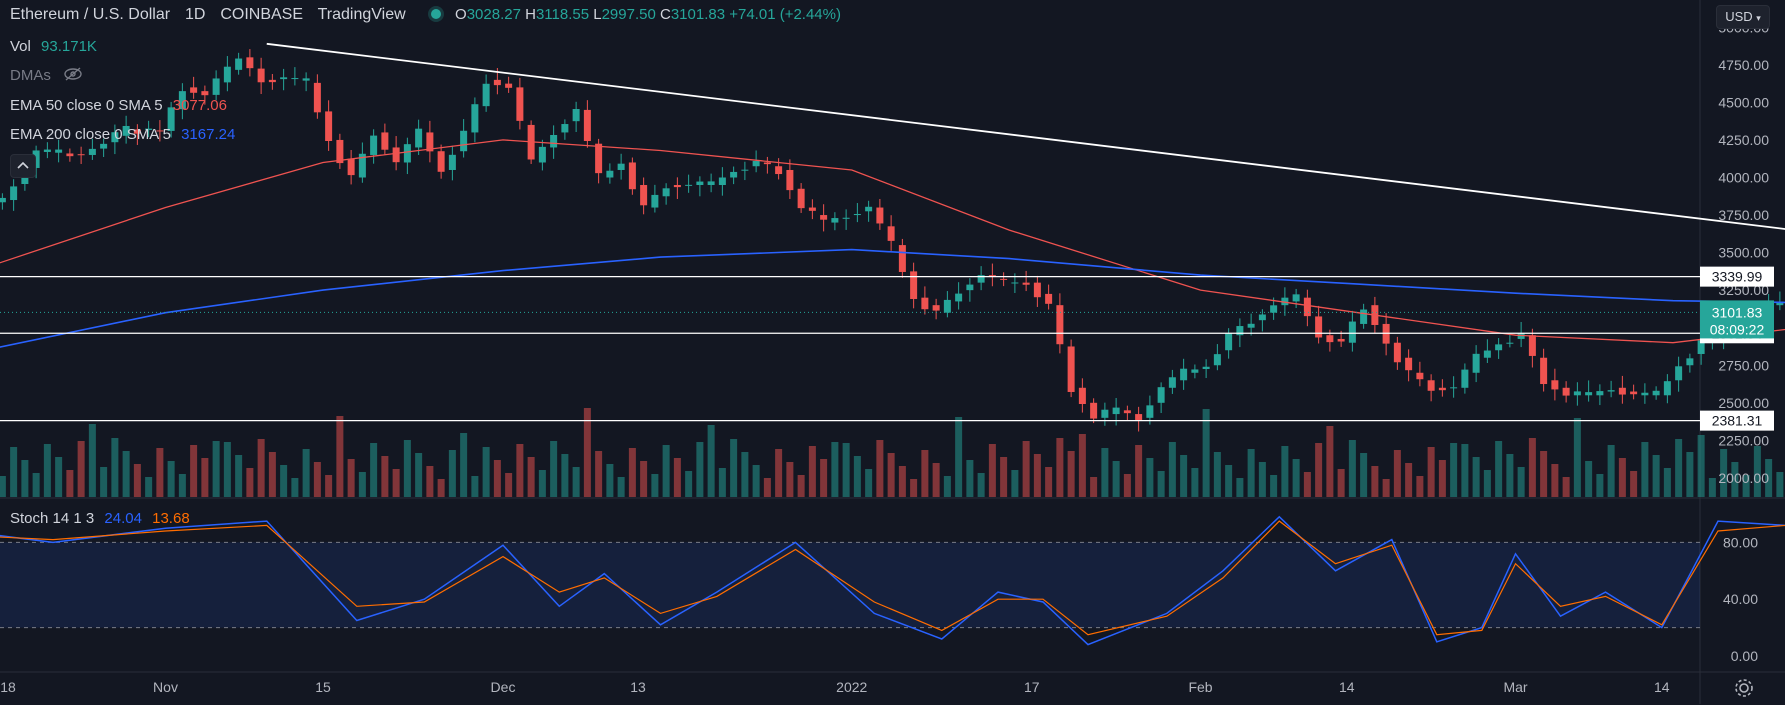 This screenshot has height=705, width=1785. What do you see at coordinates (1743, 17) in the screenshot?
I see `currency-button: USD ▾` at bounding box center [1743, 17].